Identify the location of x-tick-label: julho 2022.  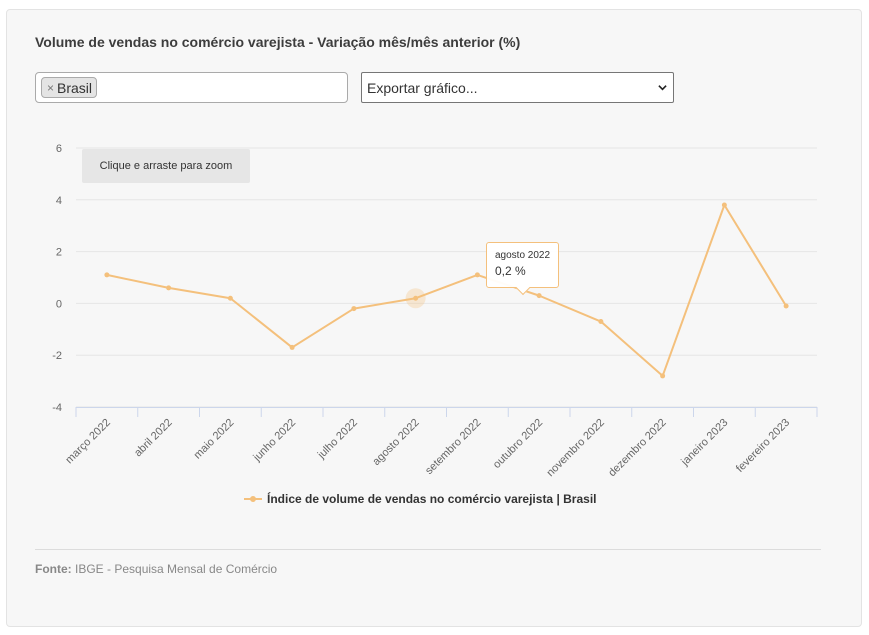
(337, 439).